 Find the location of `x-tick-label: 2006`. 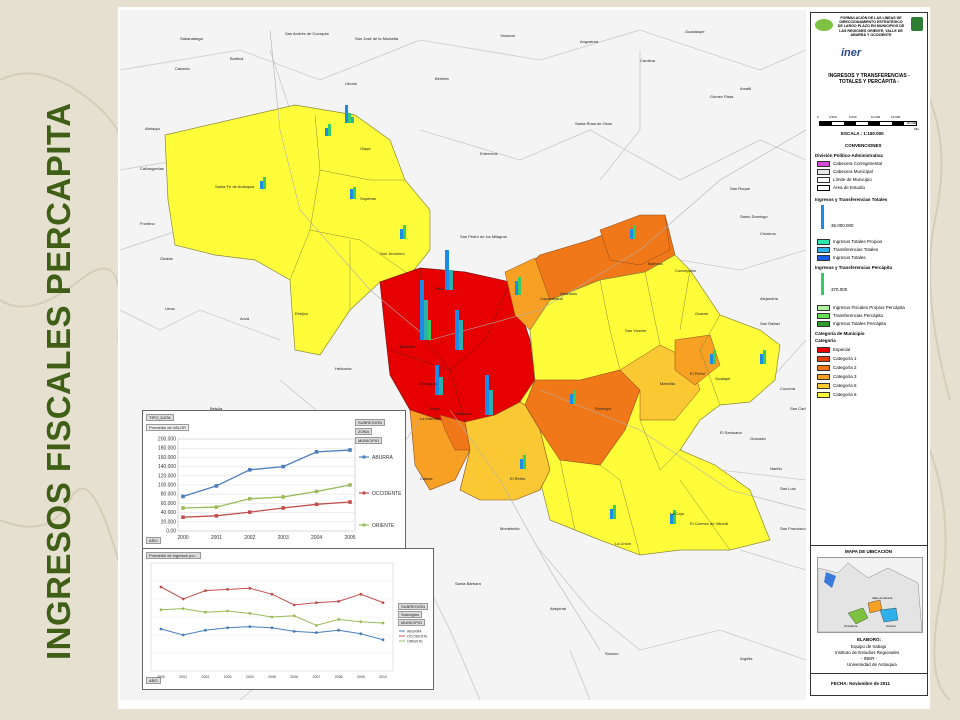

x-tick-label: 2006 is located at coordinates (294, 677).